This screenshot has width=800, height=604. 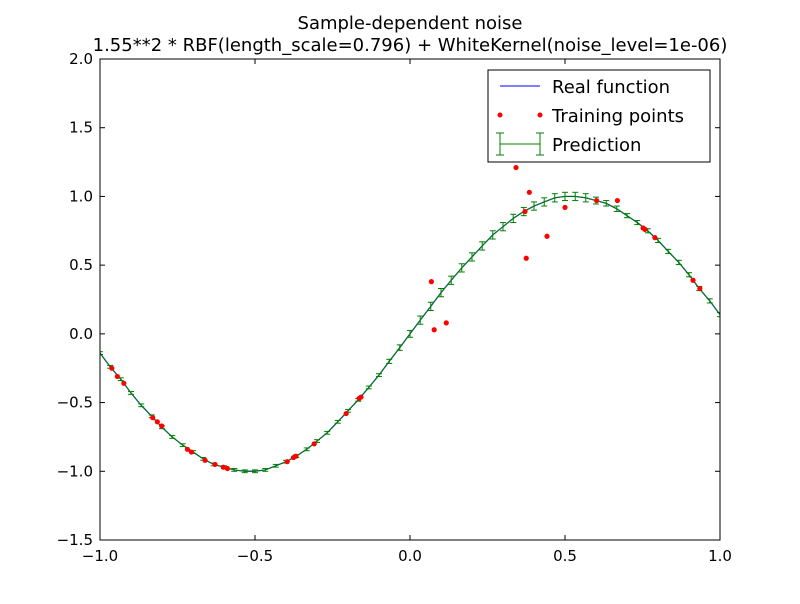 What do you see at coordinates (720, 556) in the screenshot?
I see `x-tick-label: 1.0` at bounding box center [720, 556].